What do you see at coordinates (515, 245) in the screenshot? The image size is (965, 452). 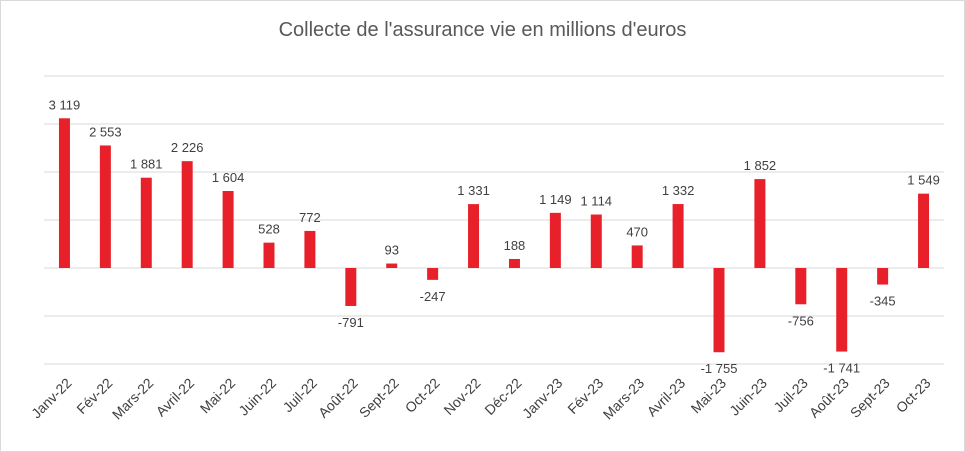 I see `data-label: 188` at bounding box center [515, 245].